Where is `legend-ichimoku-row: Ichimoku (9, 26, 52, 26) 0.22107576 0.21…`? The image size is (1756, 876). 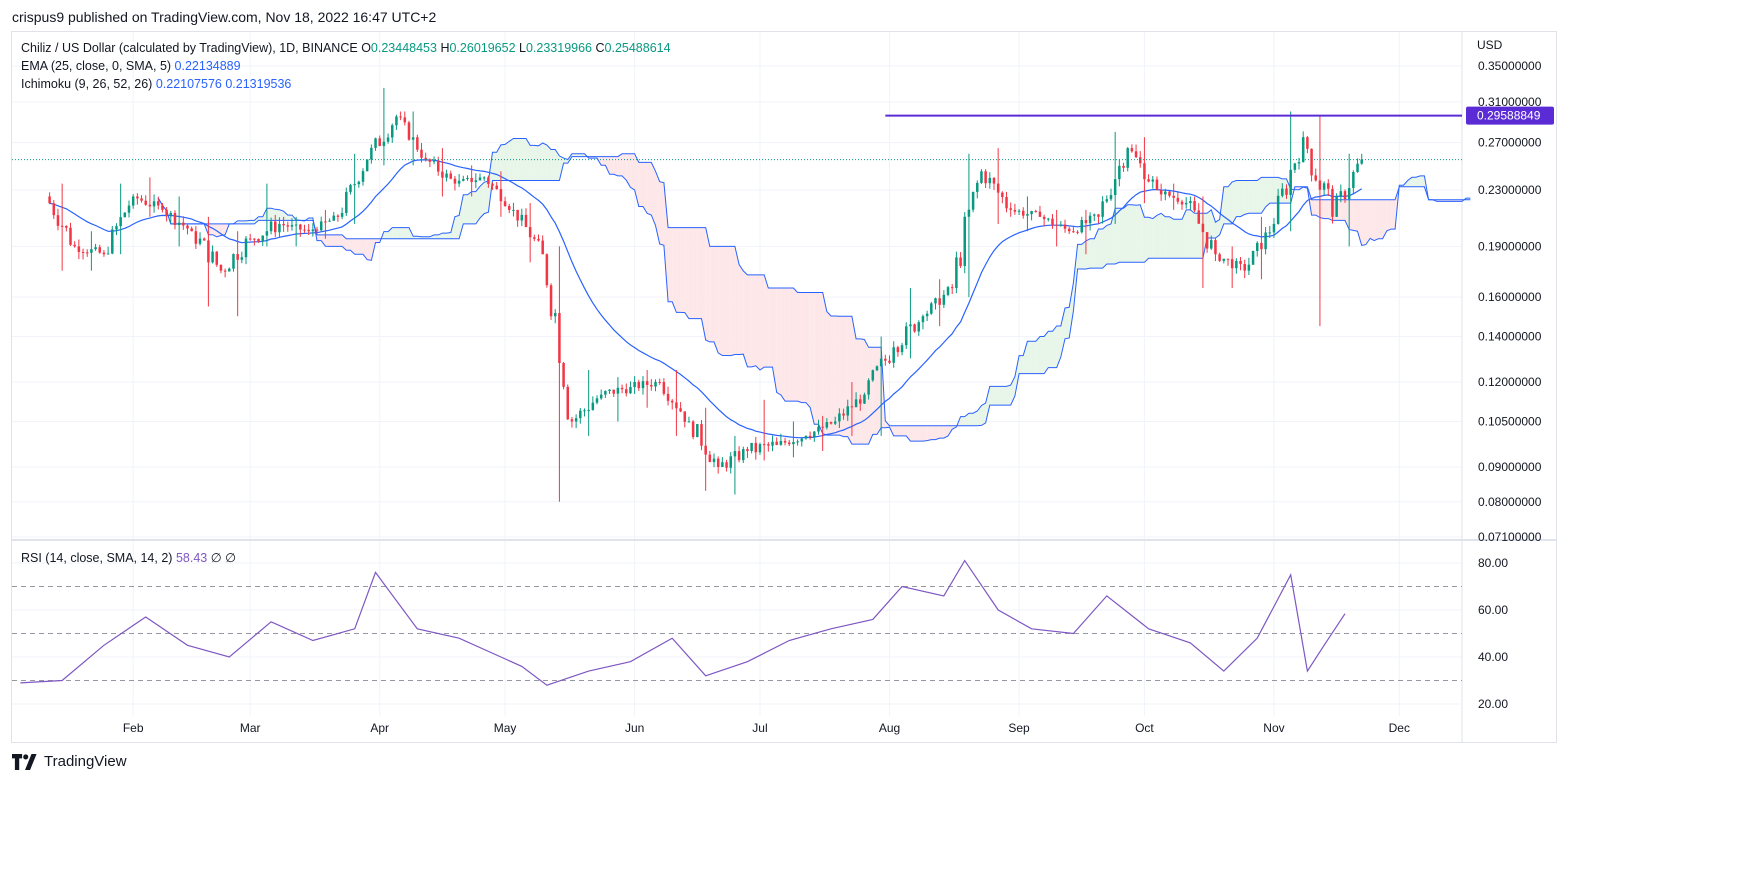 legend-ichimoku-row: Ichimoku (9, 26, 52, 26) 0.22107576 0.21… is located at coordinates (156, 84).